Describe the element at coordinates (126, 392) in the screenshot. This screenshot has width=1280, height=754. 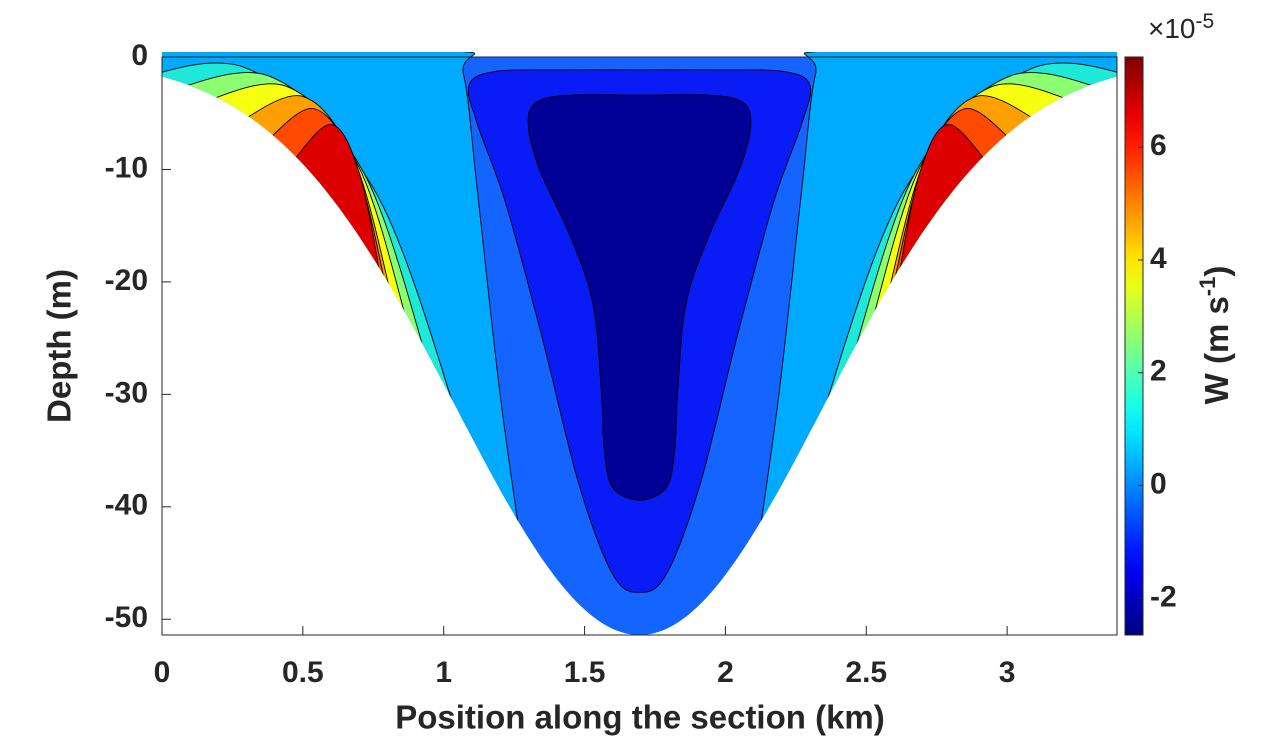
I see `y-tick-label: -30` at that location.